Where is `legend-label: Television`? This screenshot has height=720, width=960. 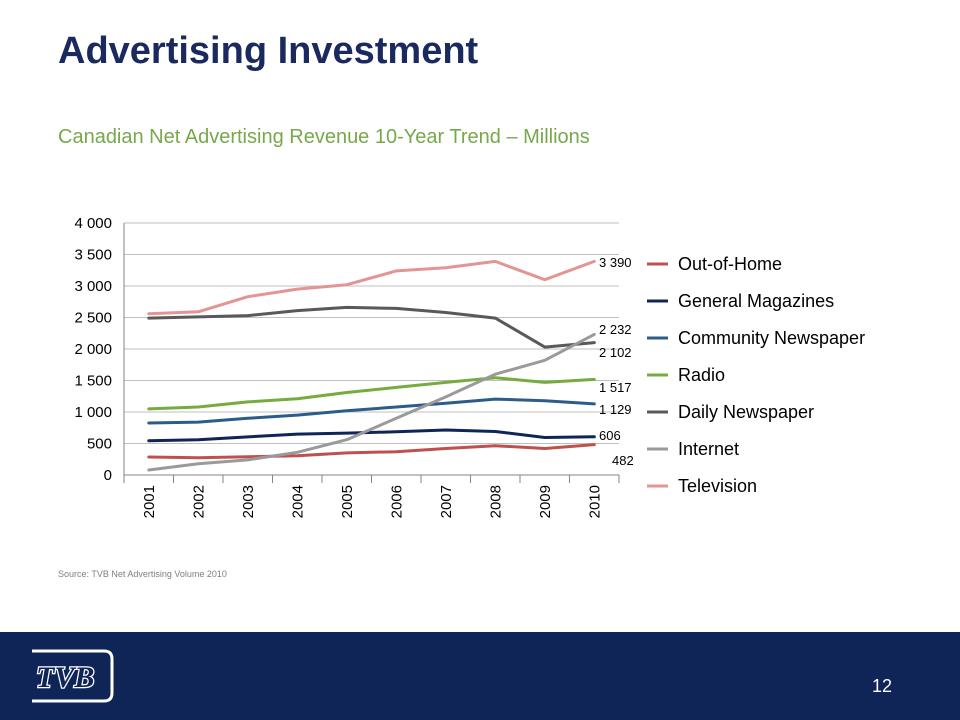
legend-label: Television is located at coordinates (717, 486).